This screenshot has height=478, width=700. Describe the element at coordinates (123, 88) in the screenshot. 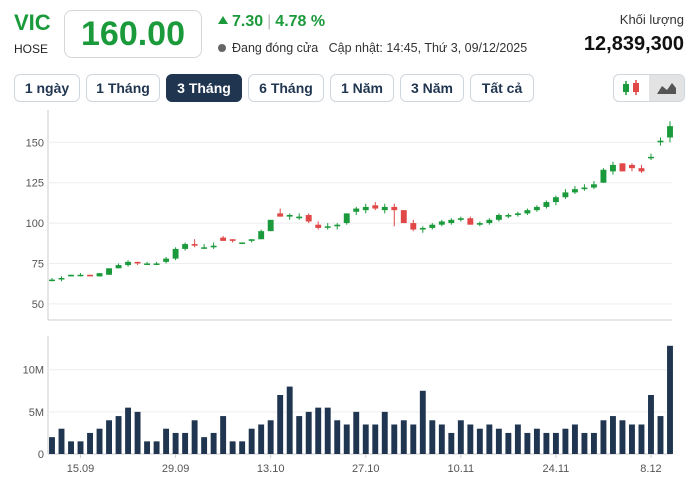

I see `tab-1-month: 1 Tháng` at that location.